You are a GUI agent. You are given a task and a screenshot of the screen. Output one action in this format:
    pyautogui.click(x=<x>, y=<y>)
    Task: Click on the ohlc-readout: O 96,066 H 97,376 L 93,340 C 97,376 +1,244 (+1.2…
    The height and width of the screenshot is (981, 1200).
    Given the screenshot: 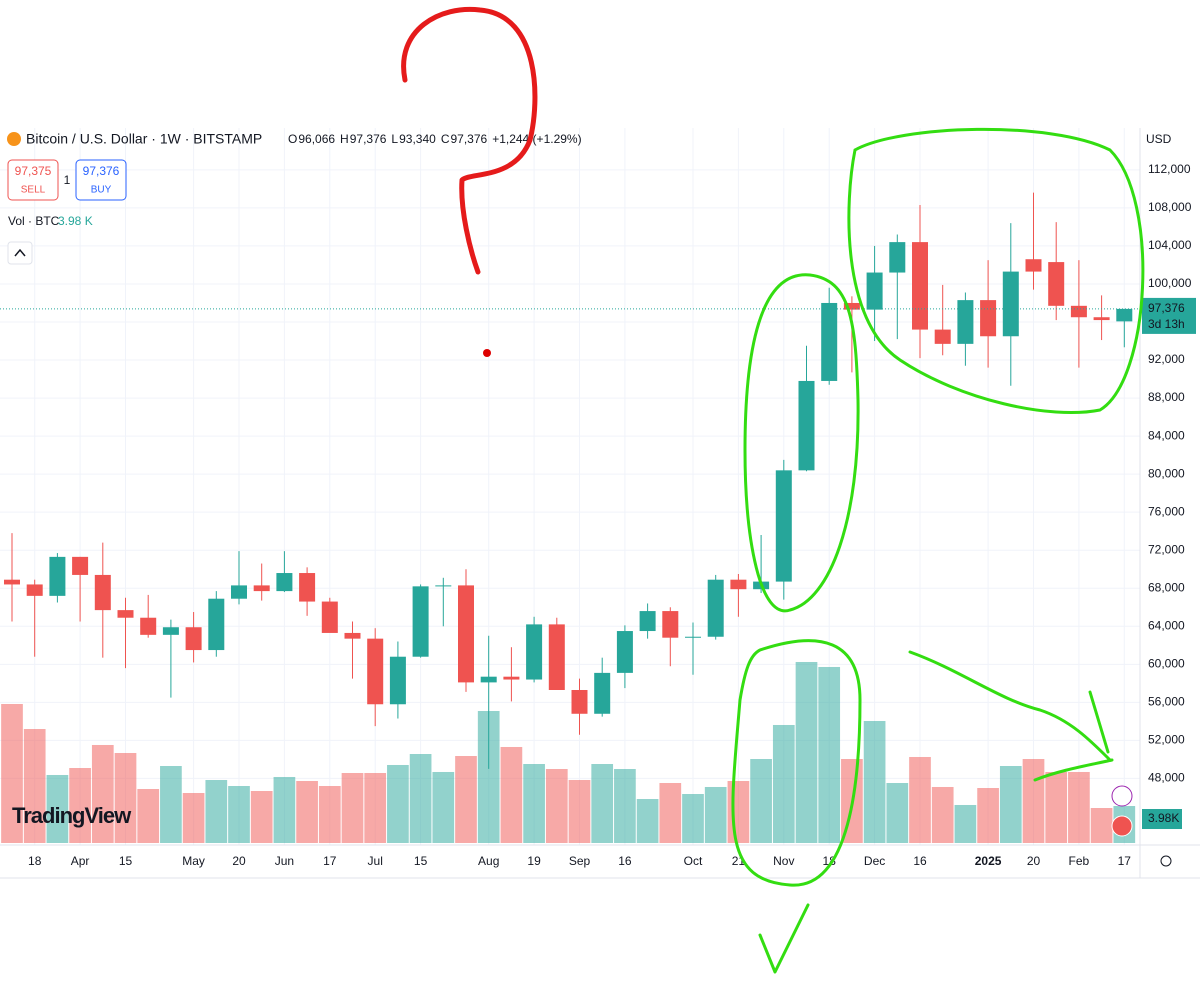 What is the action you would take?
    pyautogui.click(x=435, y=139)
    